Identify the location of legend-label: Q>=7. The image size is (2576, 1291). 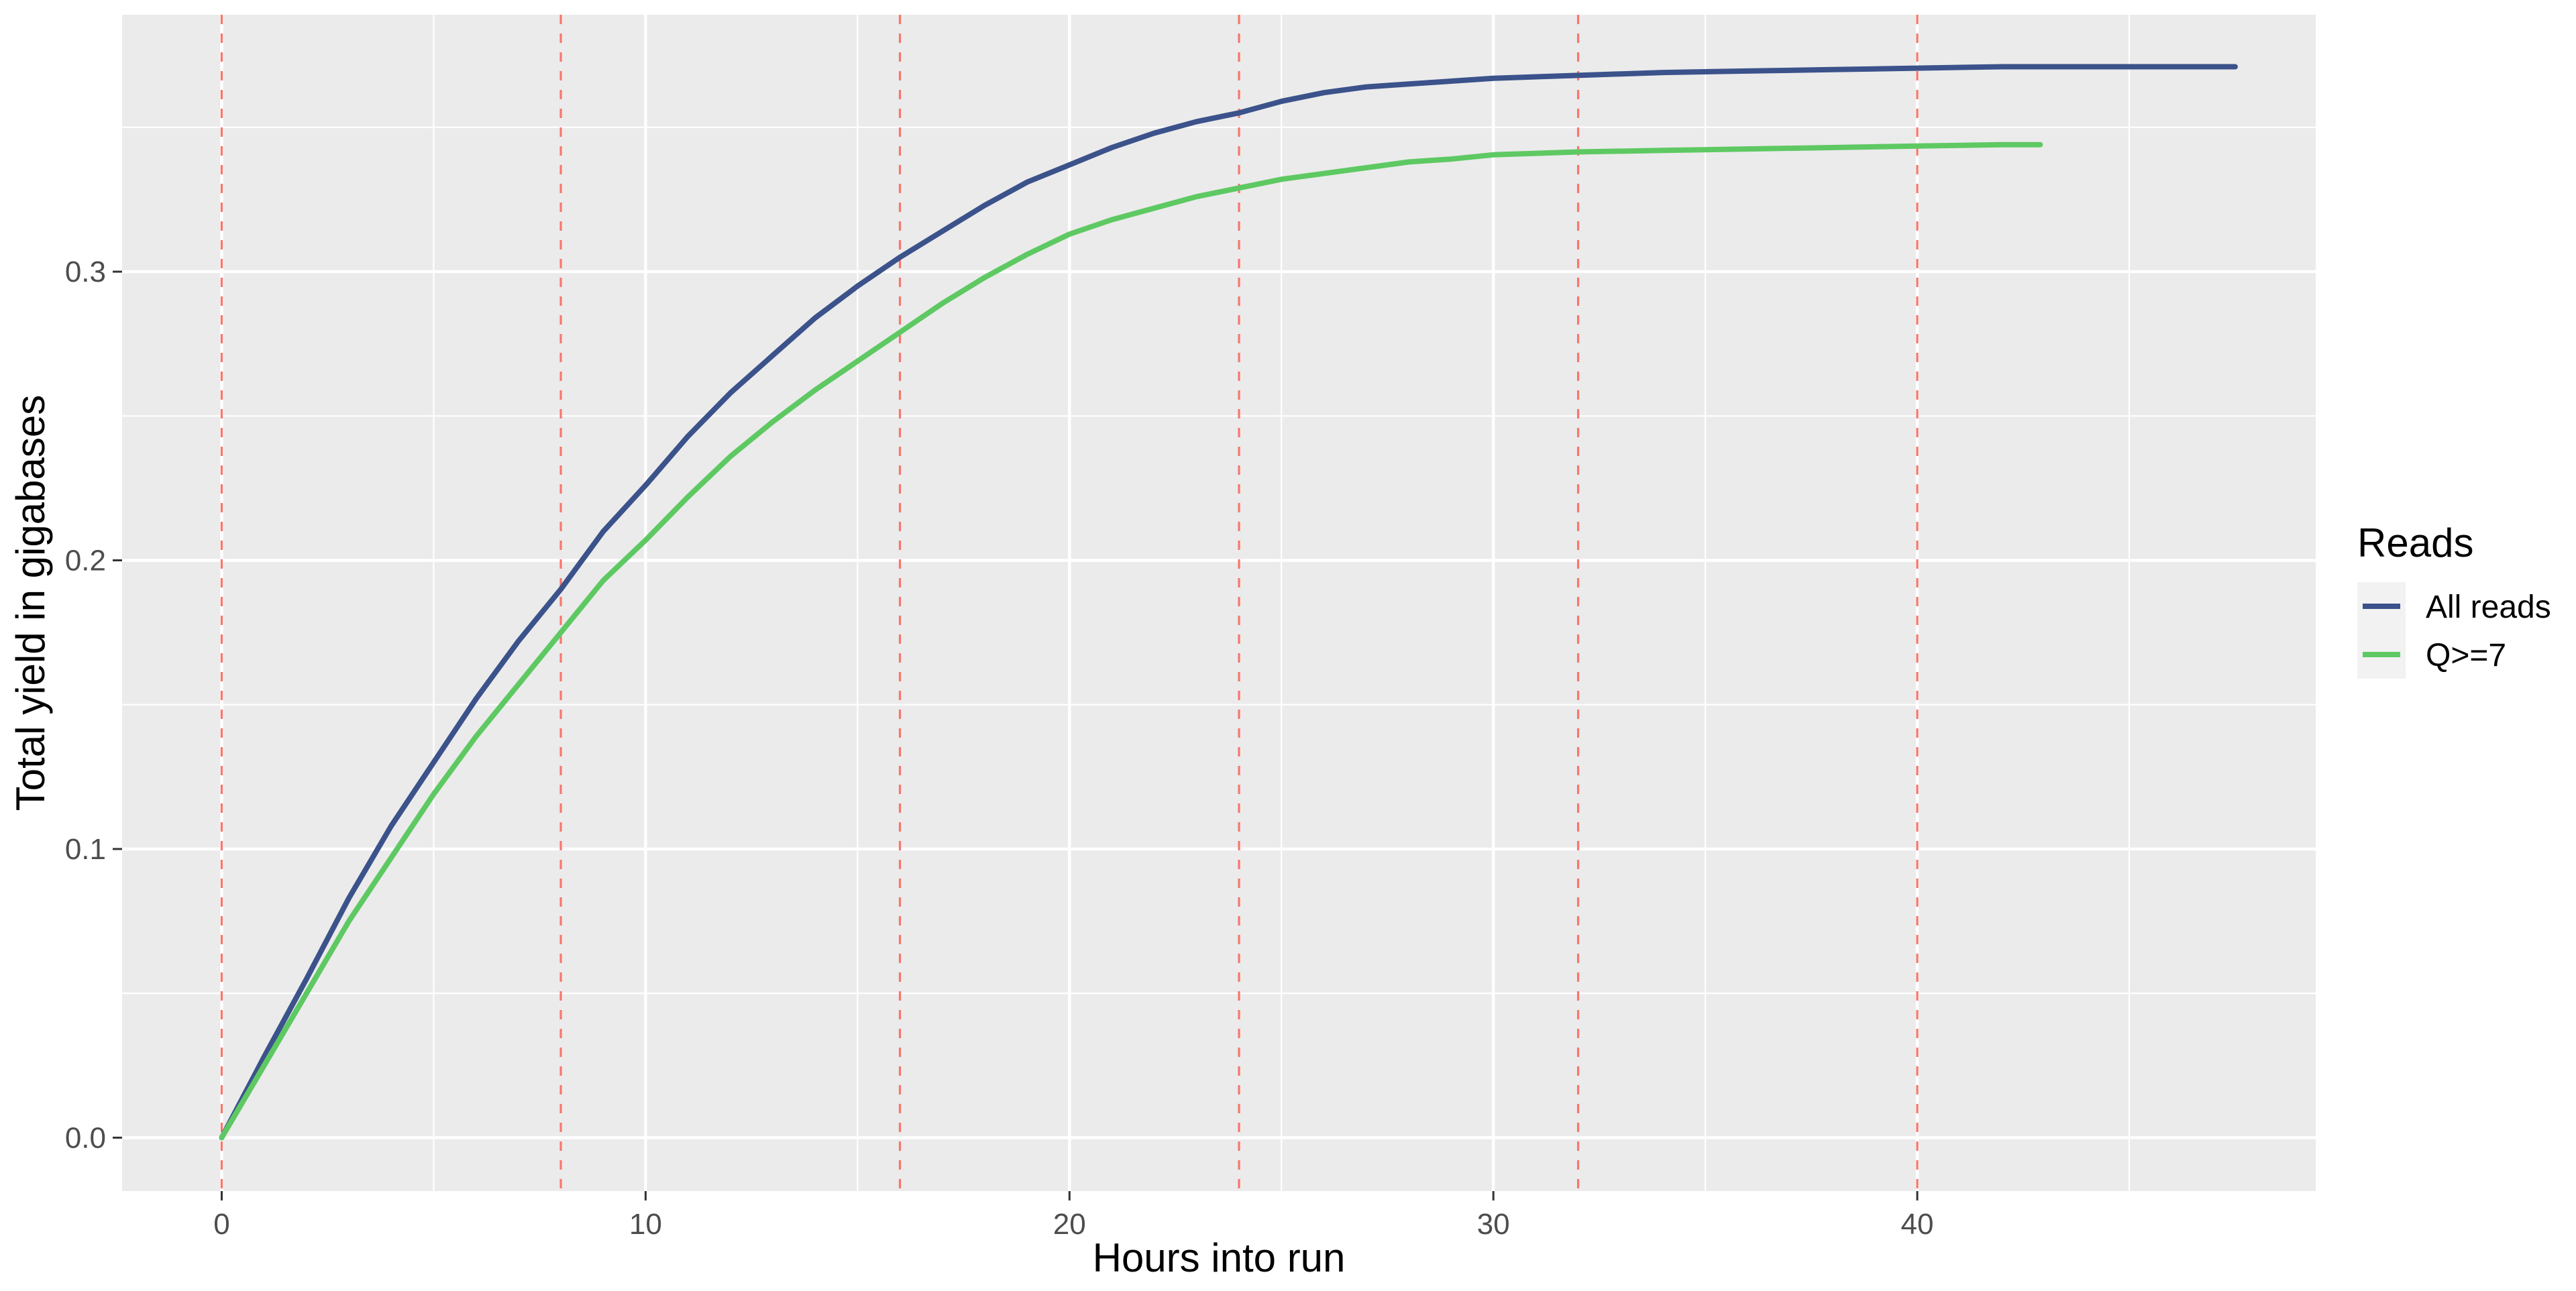
(2466, 655).